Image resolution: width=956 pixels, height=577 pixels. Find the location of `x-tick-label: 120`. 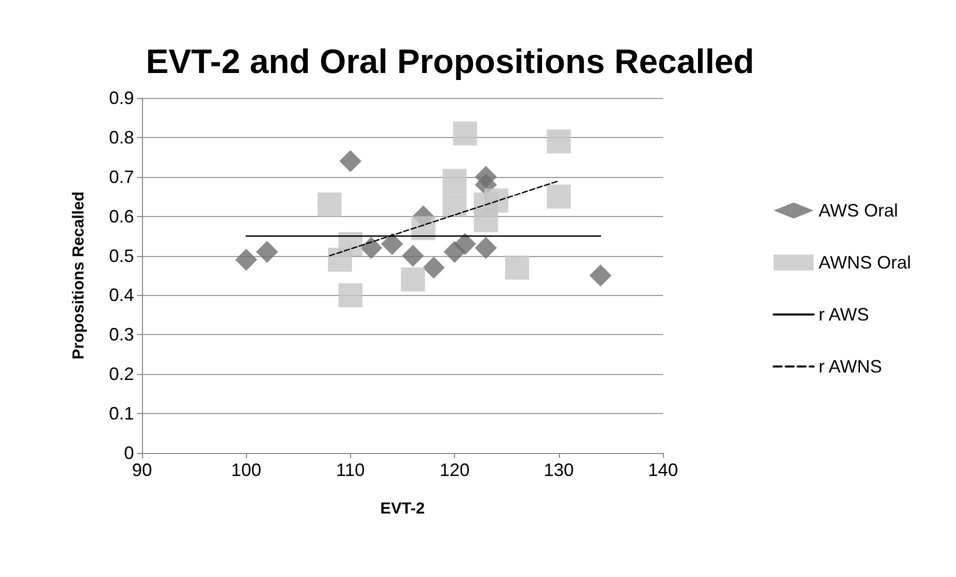

x-tick-label: 120 is located at coordinates (455, 470).